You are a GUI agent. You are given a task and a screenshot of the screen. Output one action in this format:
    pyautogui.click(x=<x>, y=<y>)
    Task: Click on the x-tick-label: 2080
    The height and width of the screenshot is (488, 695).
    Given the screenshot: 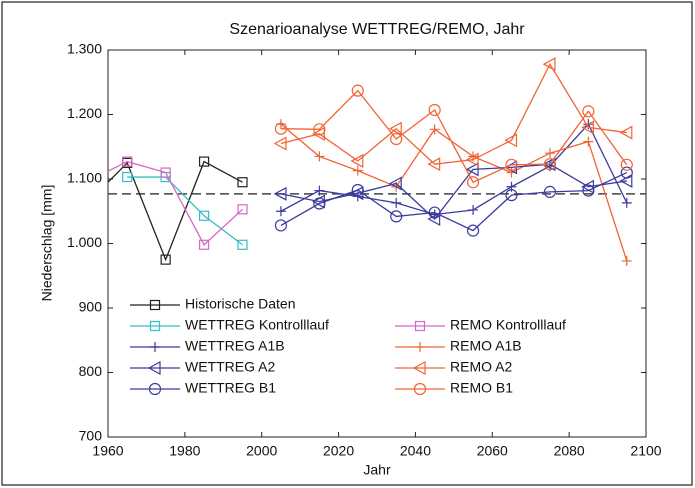 What is the action you would take?
    pyautogui.click(x=569, y=451)
    